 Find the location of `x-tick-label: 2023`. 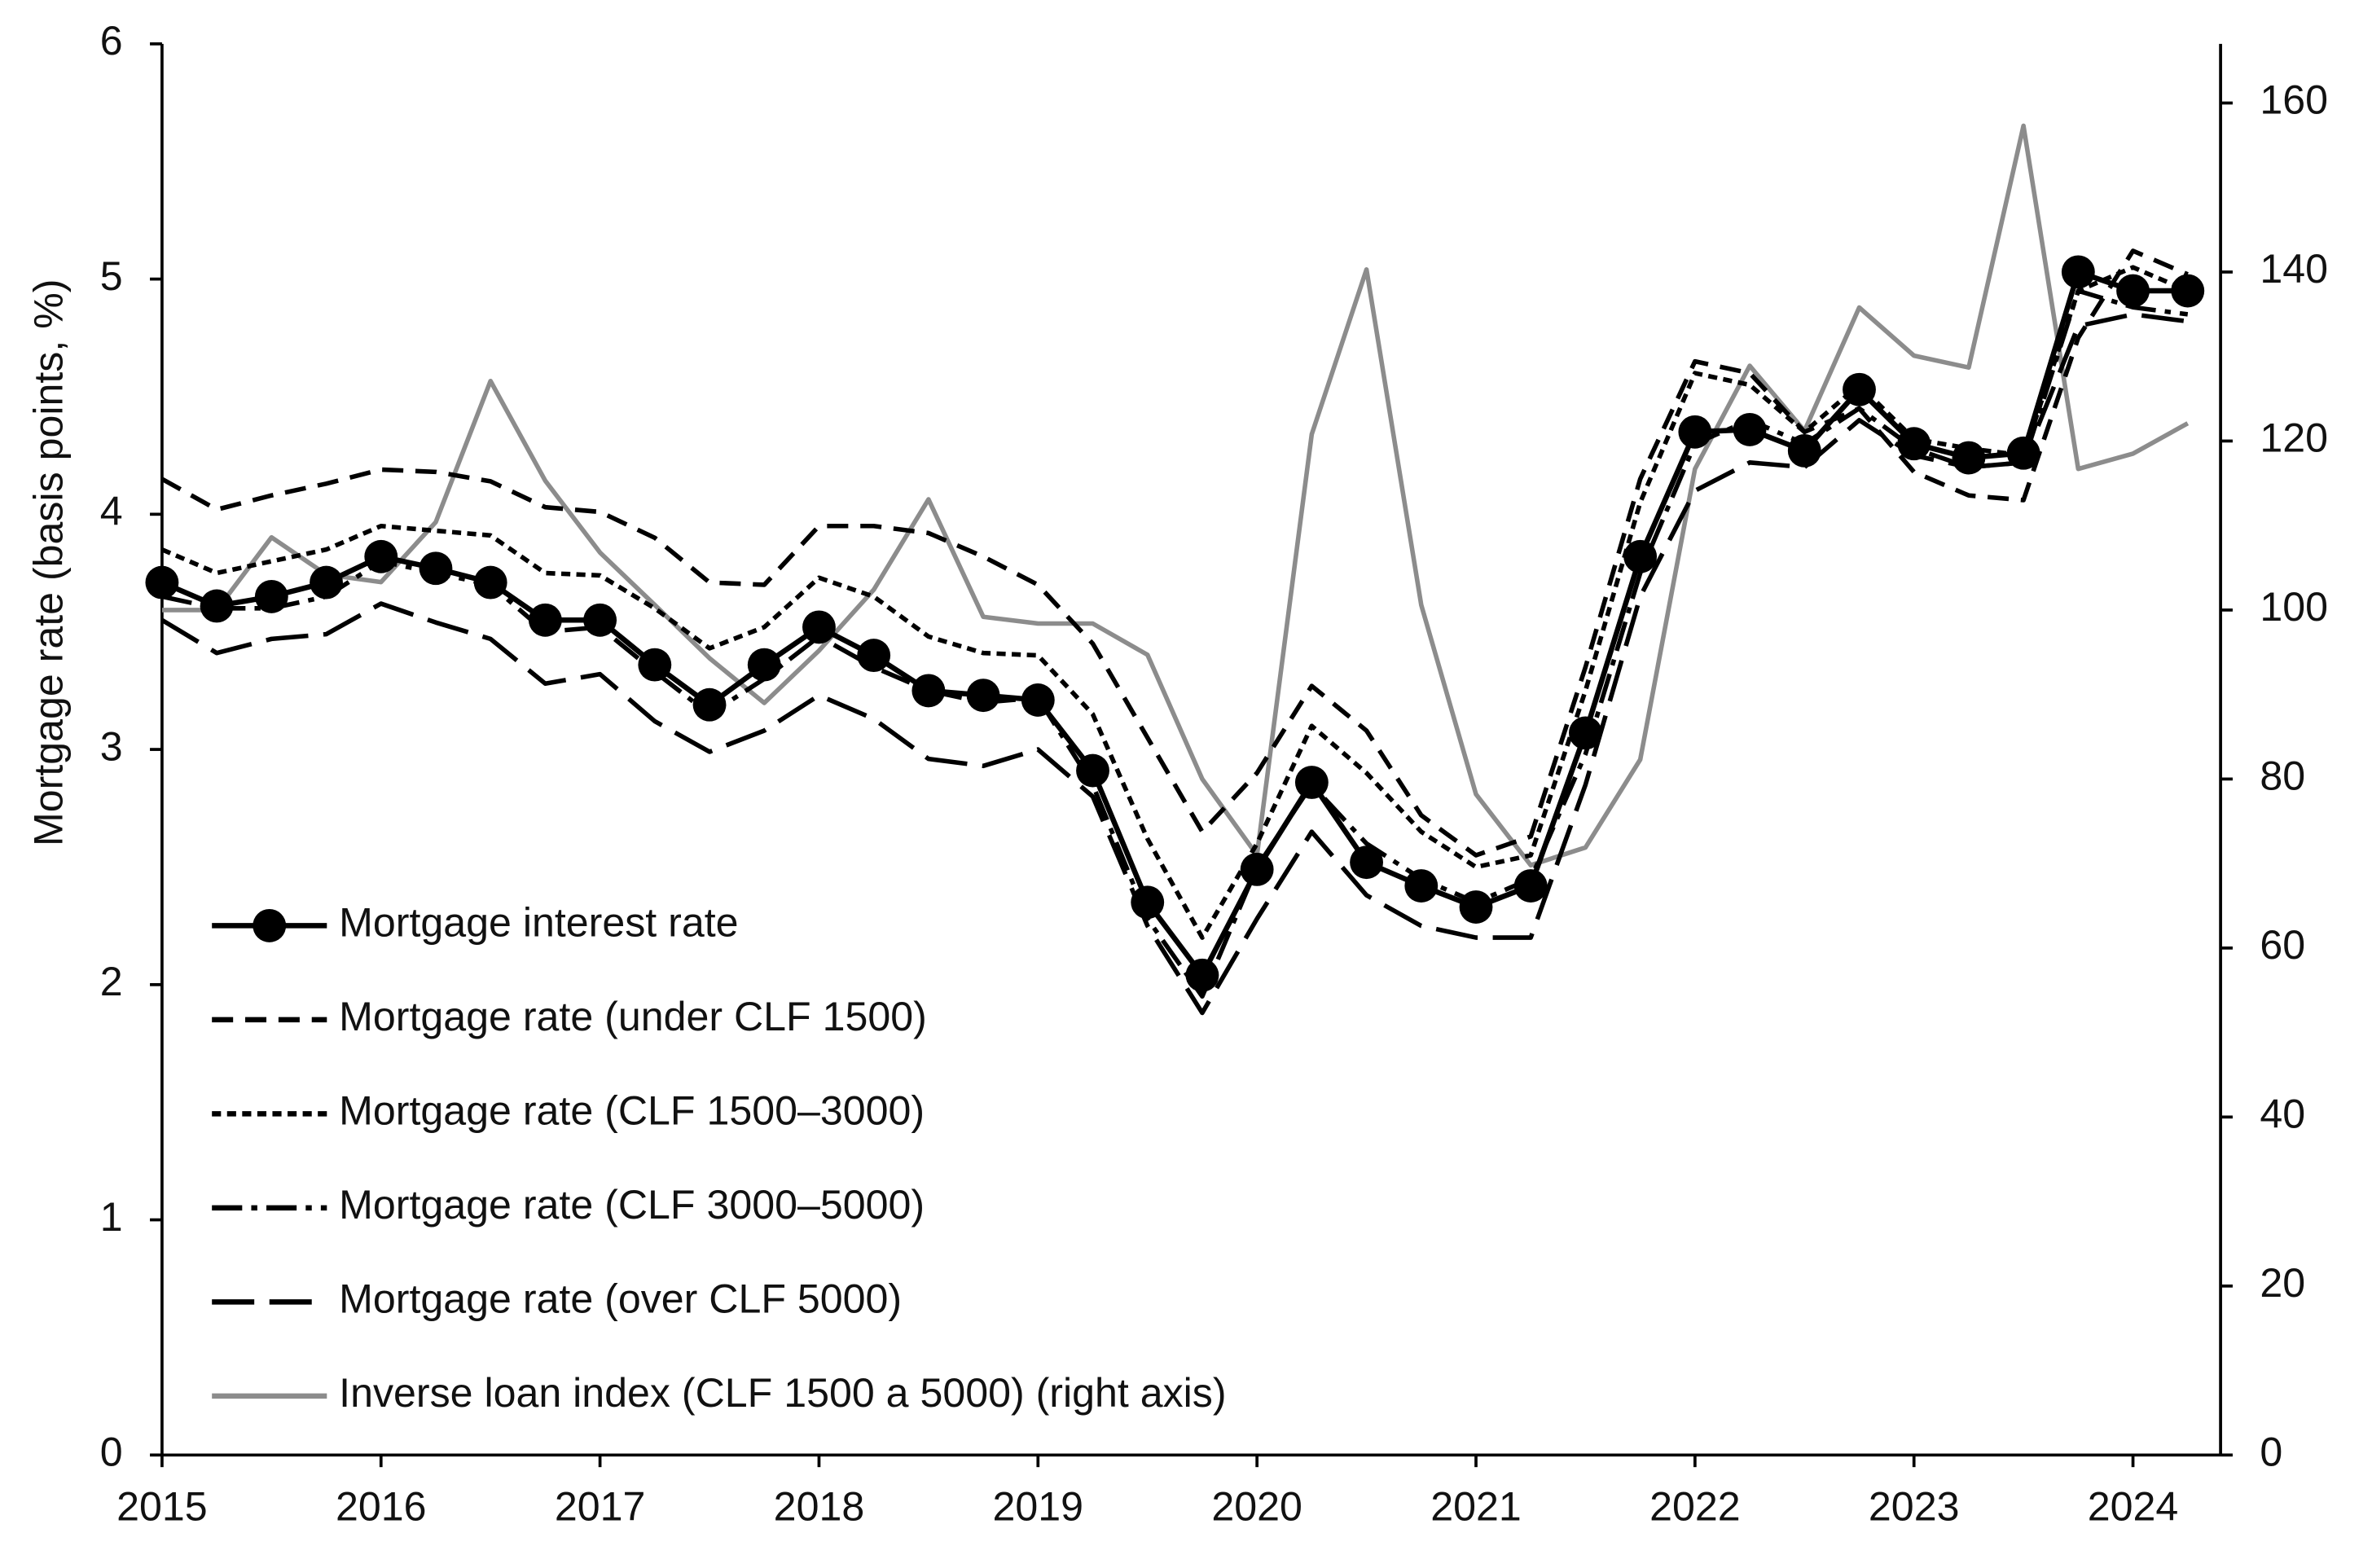

x-tick-label: 2023 is located at coordinates (1914, 1506).